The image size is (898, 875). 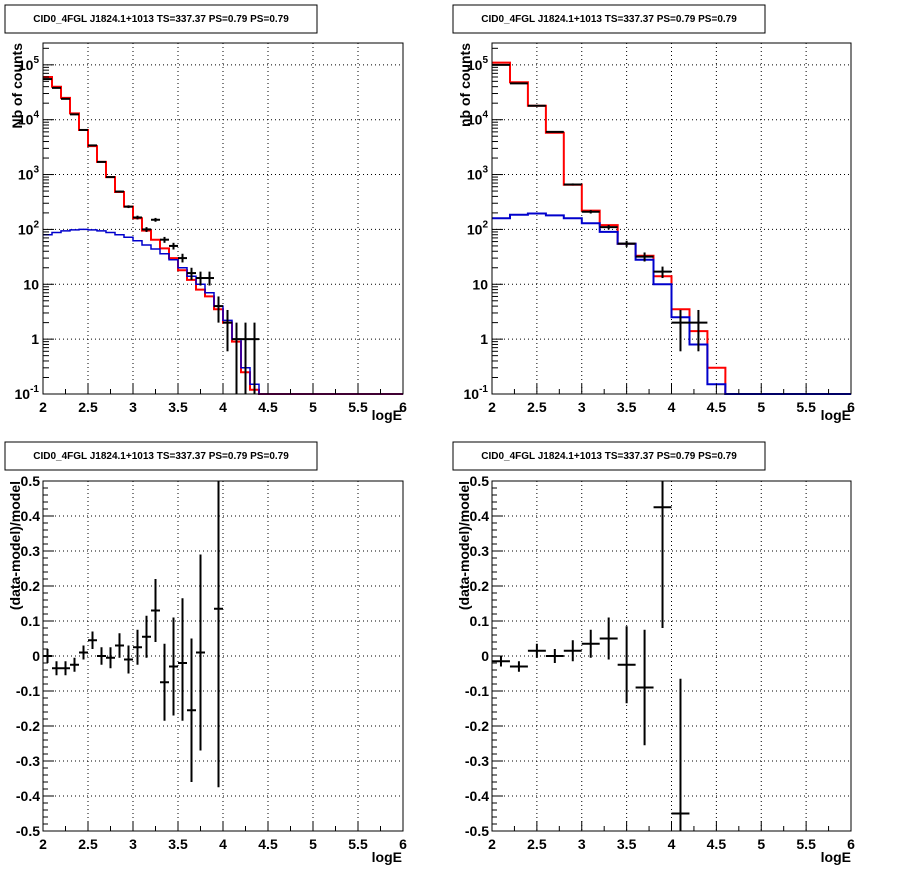 What do you see at coordinates (465, 85) in the screenshot?
I see `y-axis-label: nb of counts` at bounding box center [465, 85].